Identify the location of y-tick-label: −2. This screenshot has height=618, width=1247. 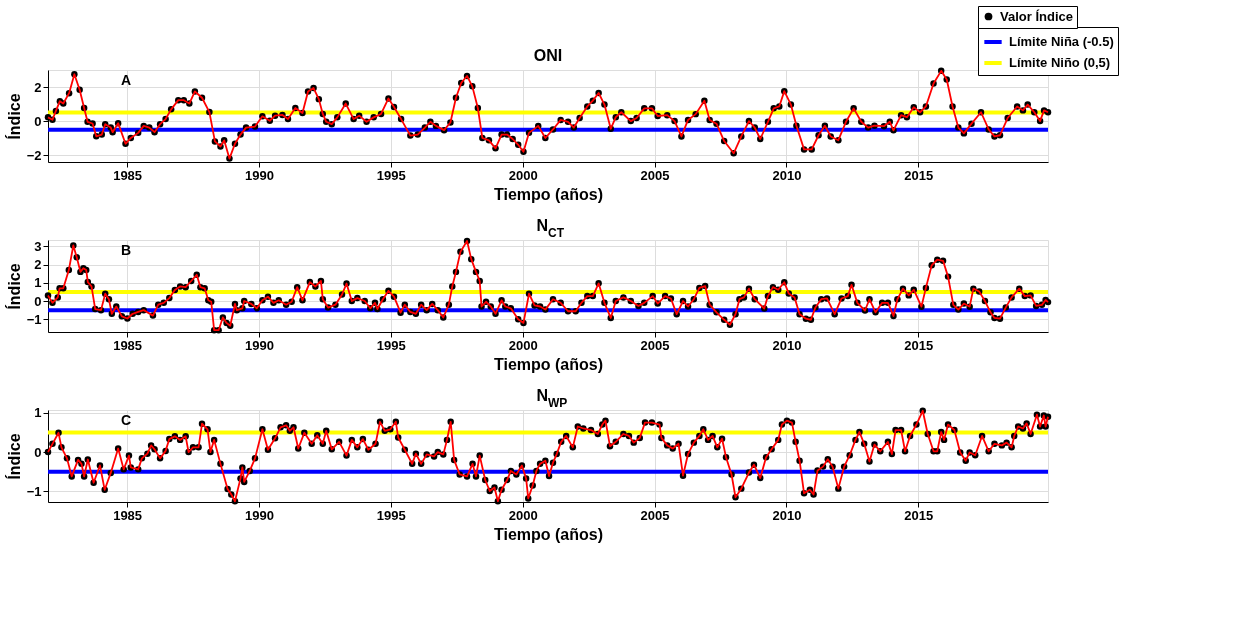
(34, 155).